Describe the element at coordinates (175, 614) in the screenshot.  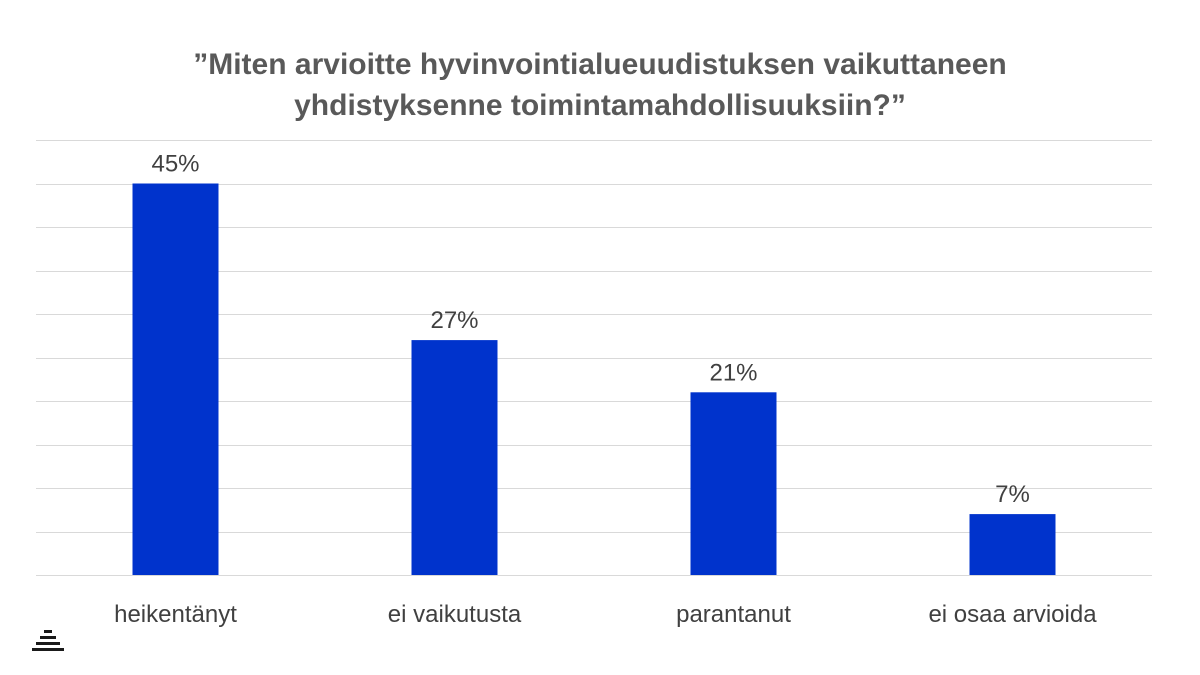
I see `category-label-1: heikentänyt` at that location.